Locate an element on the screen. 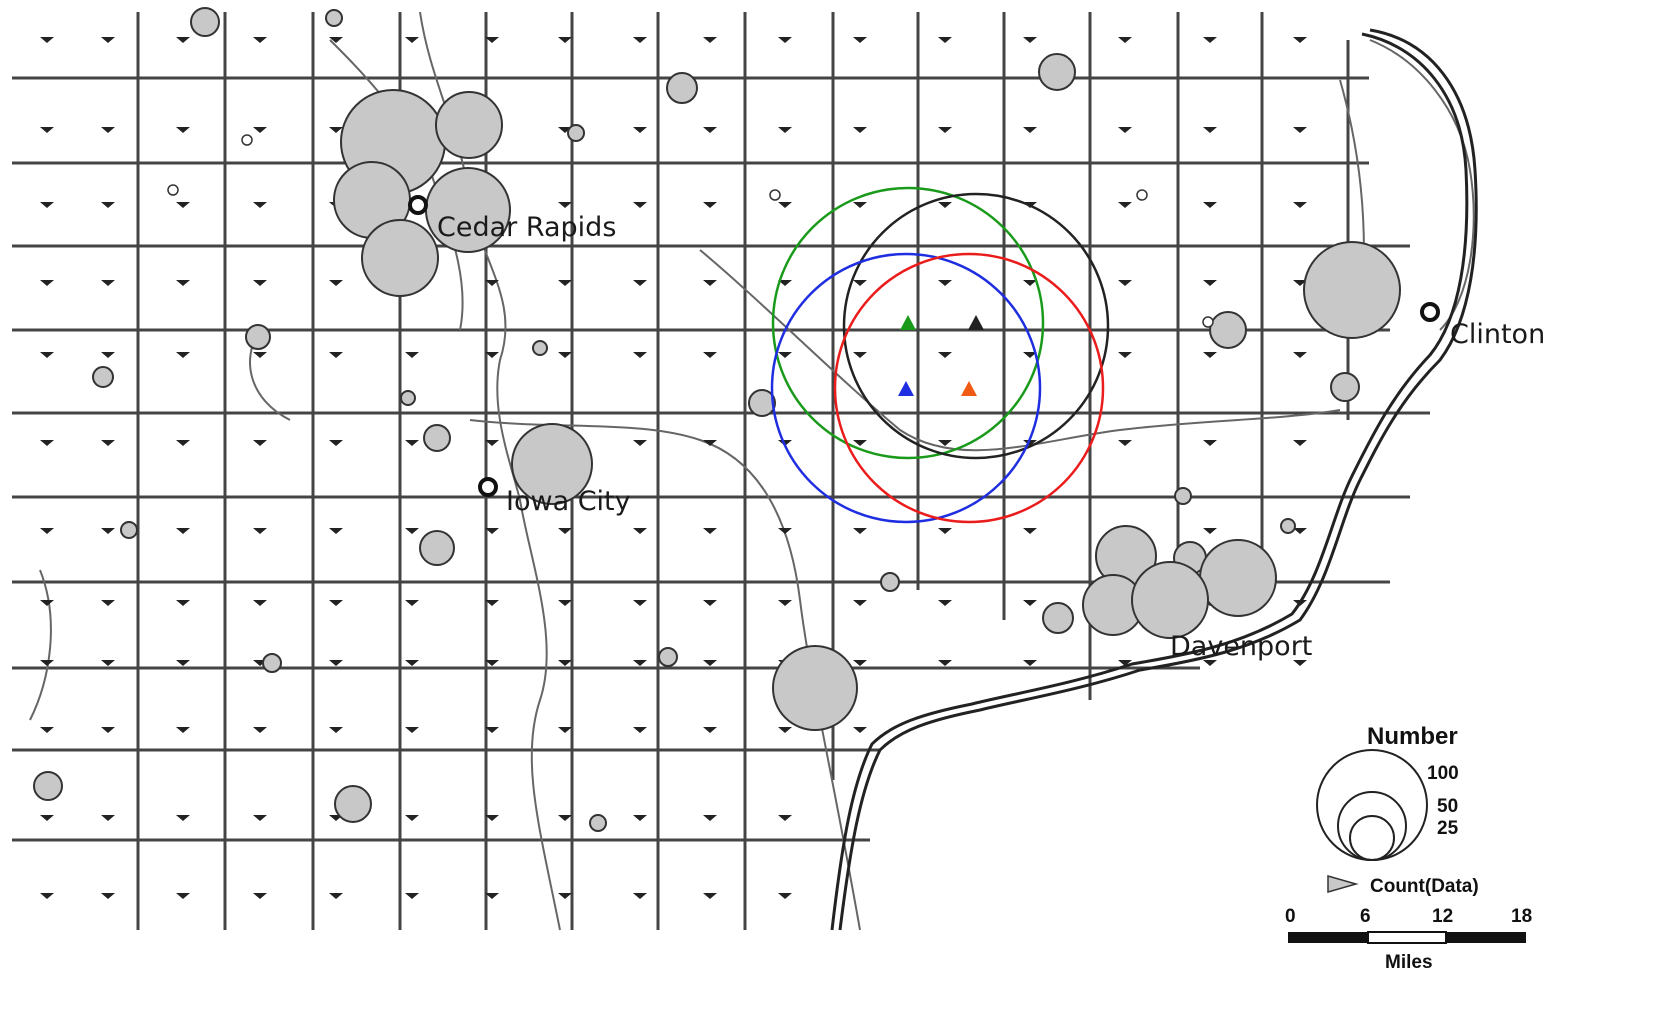 The image size is (1669, 1036). scale-unit-label: Miles is located at coordinates (1409, 962).